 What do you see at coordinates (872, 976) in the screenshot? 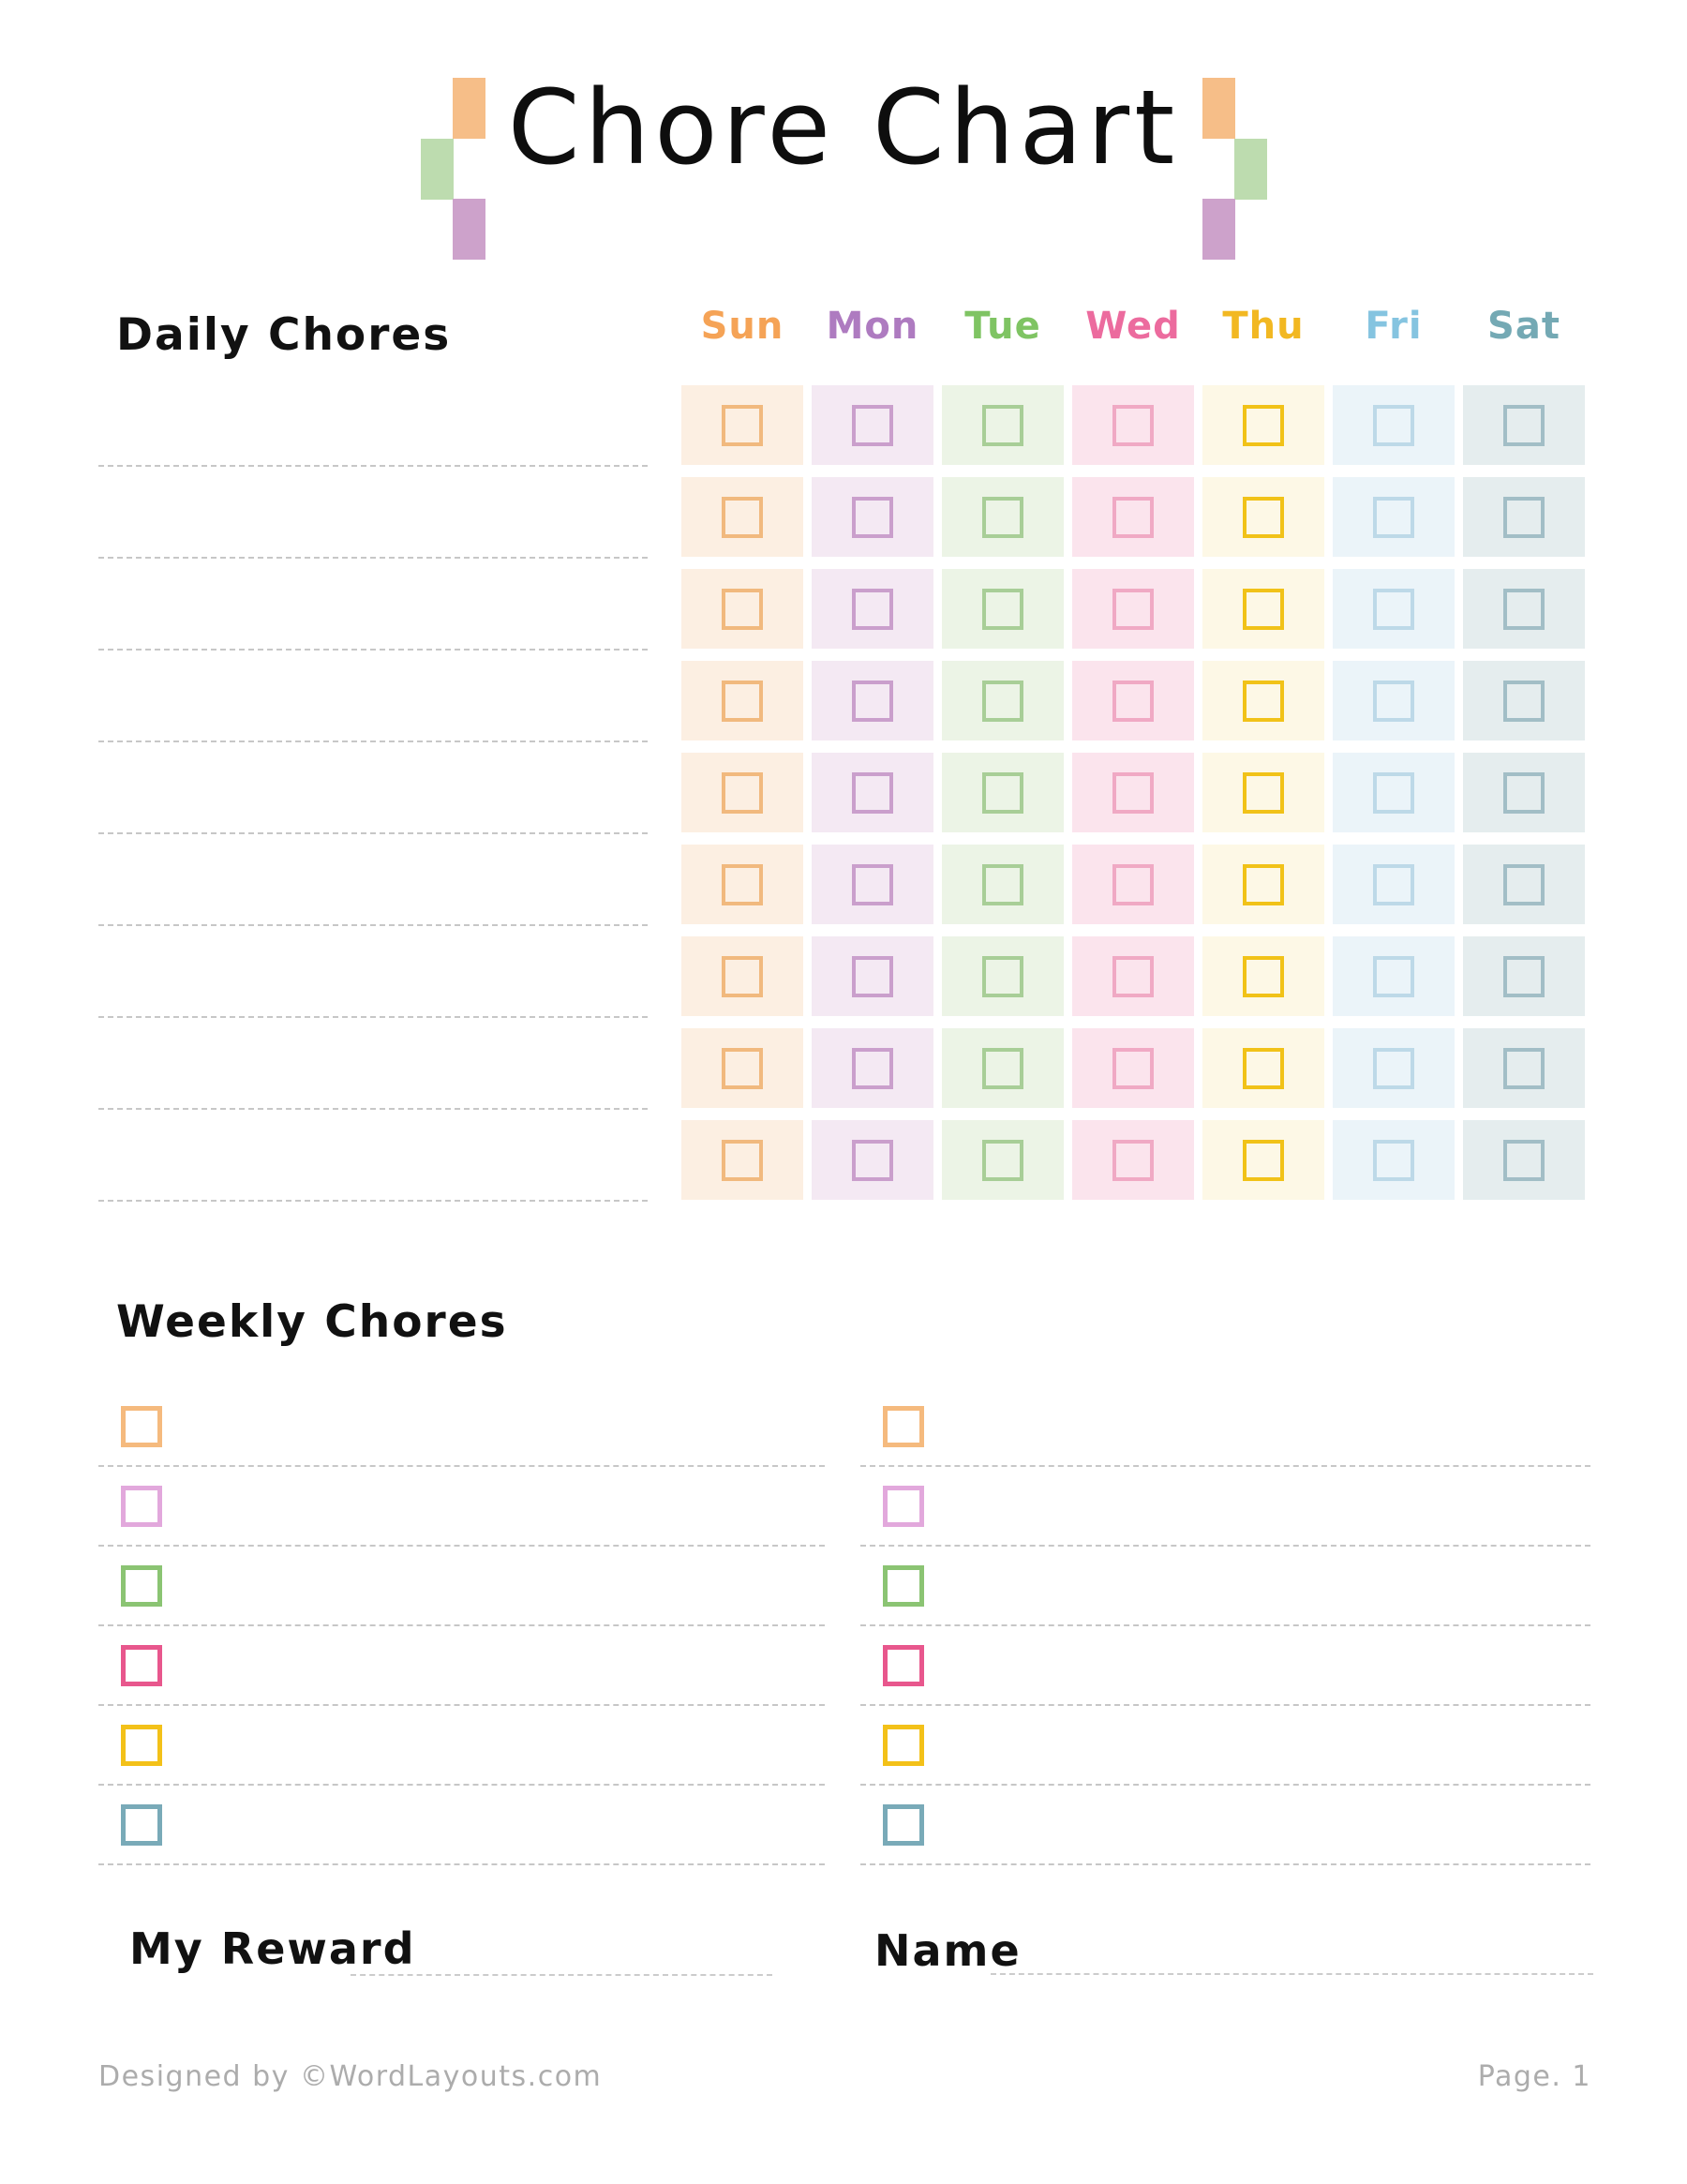
I see `daily-checkbox-mon-row7` at bounding box center [872, 976].